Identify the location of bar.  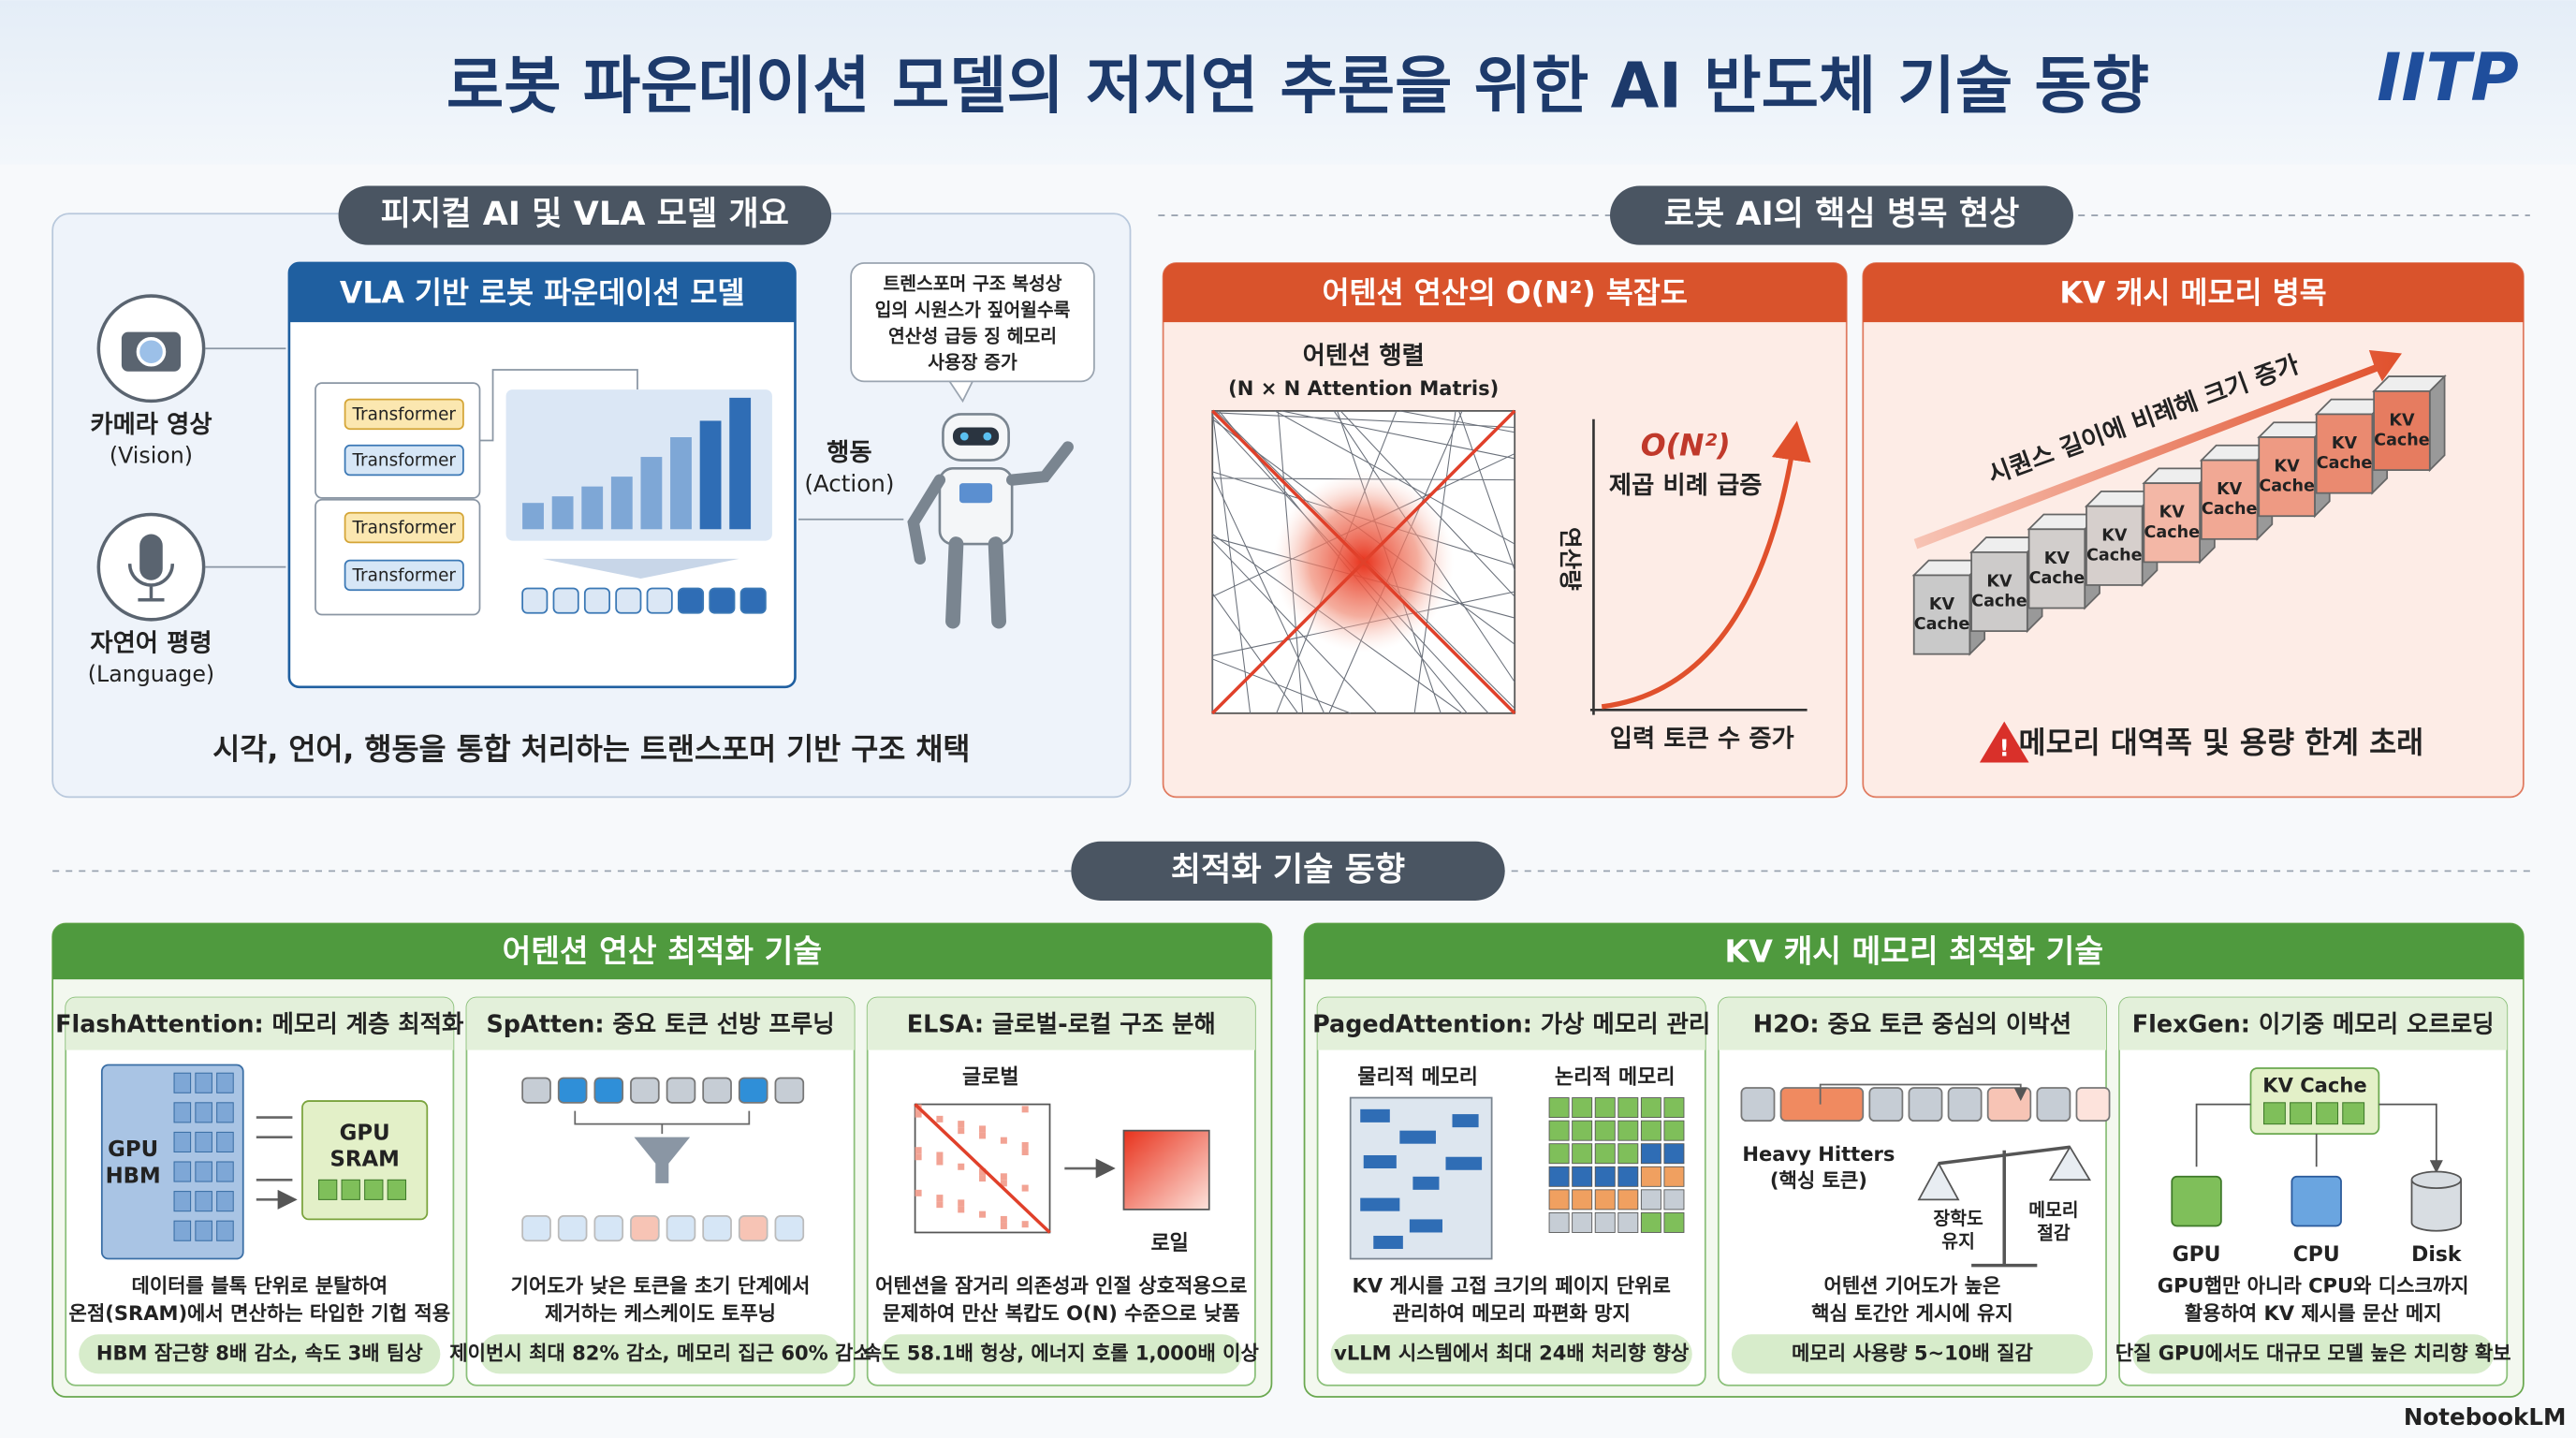
(681, 484).